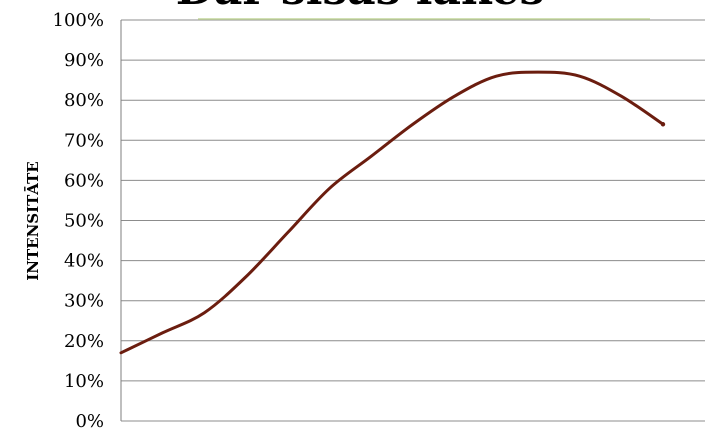 Image resolution: width=705 pixels, height=431 pixels. I want to click on data-points, so click(663, 124).